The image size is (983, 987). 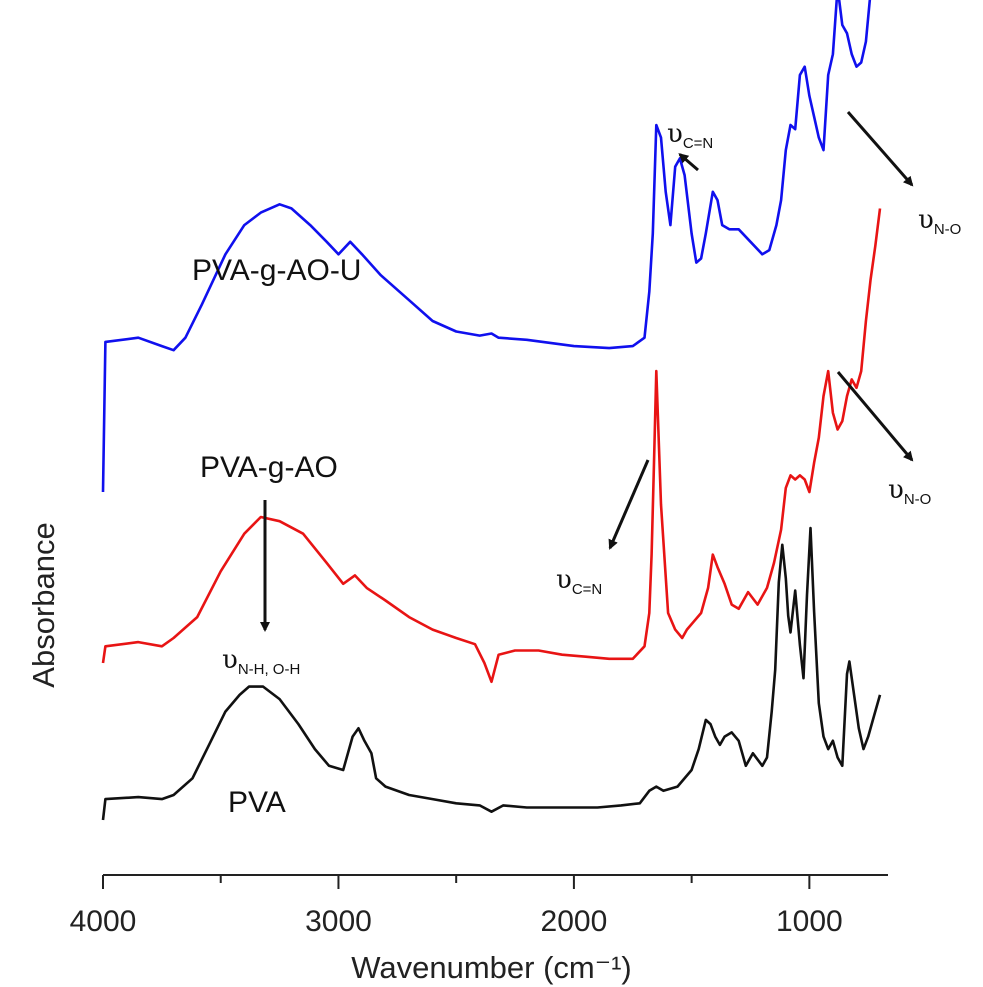 I want to click on x-axis: 4000 3000 2000 1000, so click(x=479, y=906).